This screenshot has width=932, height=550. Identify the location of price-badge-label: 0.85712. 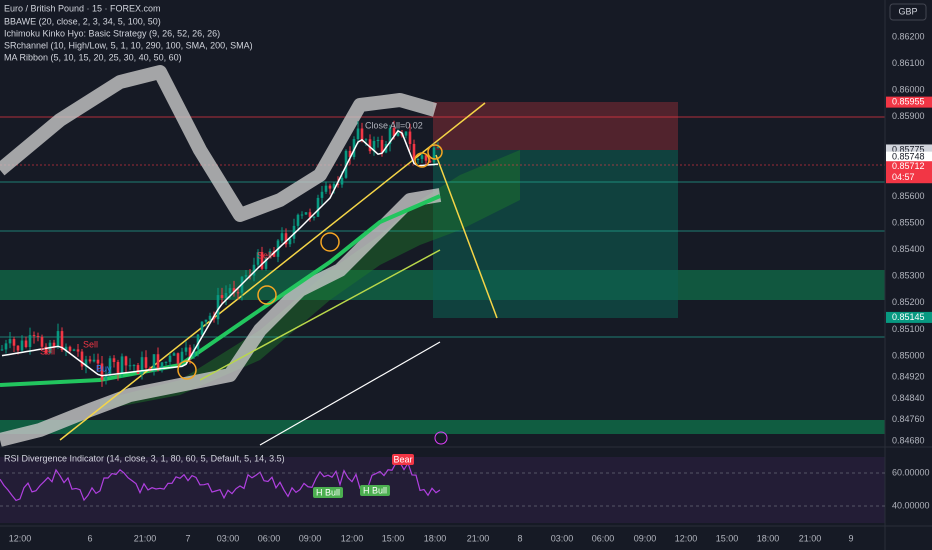
(908, 166).